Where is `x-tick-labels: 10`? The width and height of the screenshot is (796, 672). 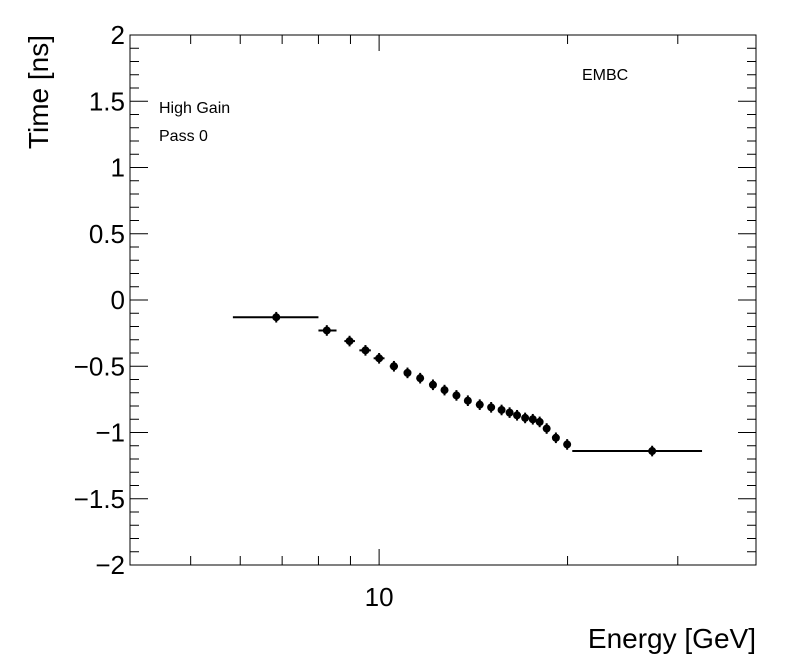 x-tick-labels: 10 is located at coordinates (379, 597).